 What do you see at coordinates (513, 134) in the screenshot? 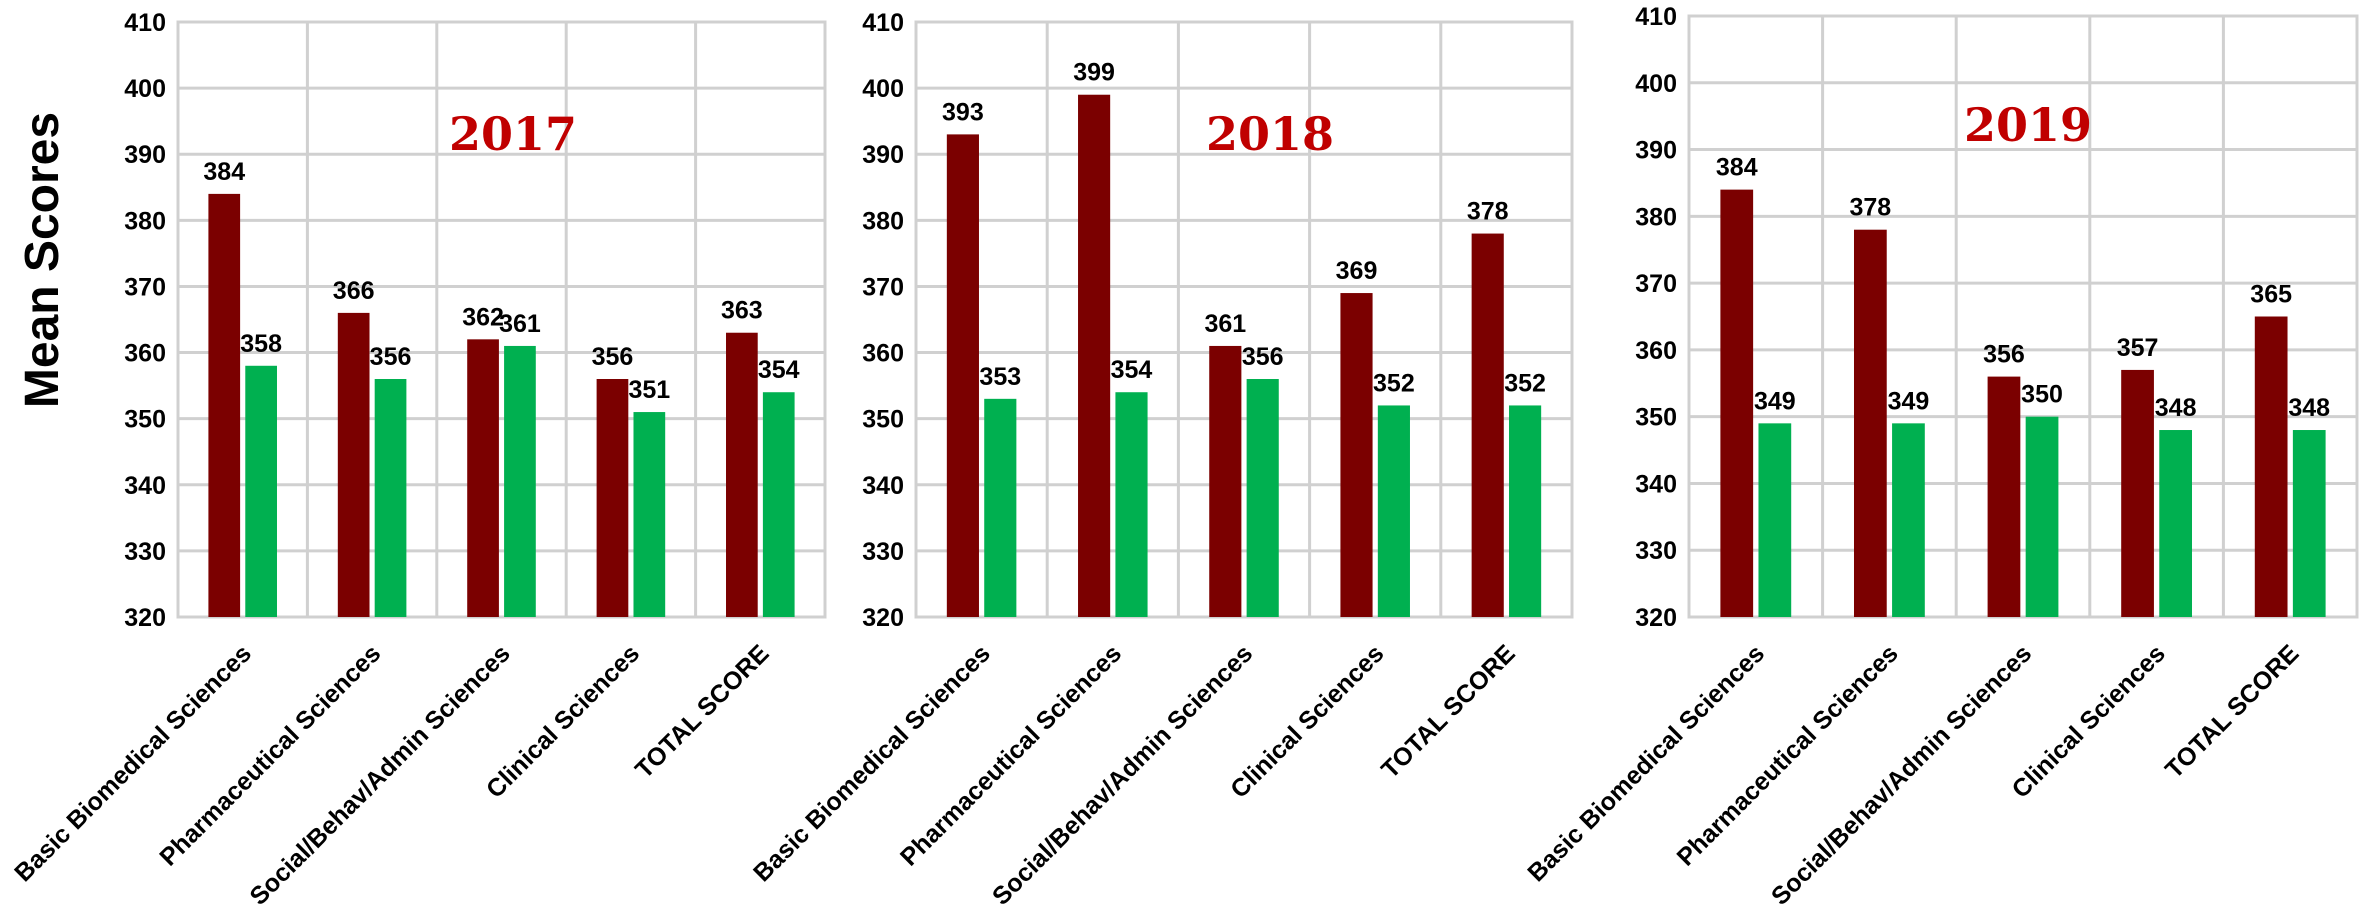
I see `chart-title: 2017` at bounding box center [513, 134].